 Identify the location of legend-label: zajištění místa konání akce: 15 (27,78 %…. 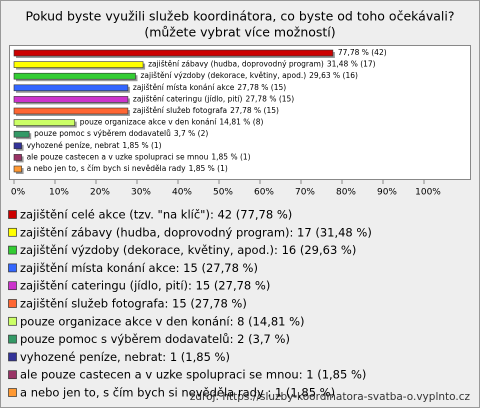
(139, 268).